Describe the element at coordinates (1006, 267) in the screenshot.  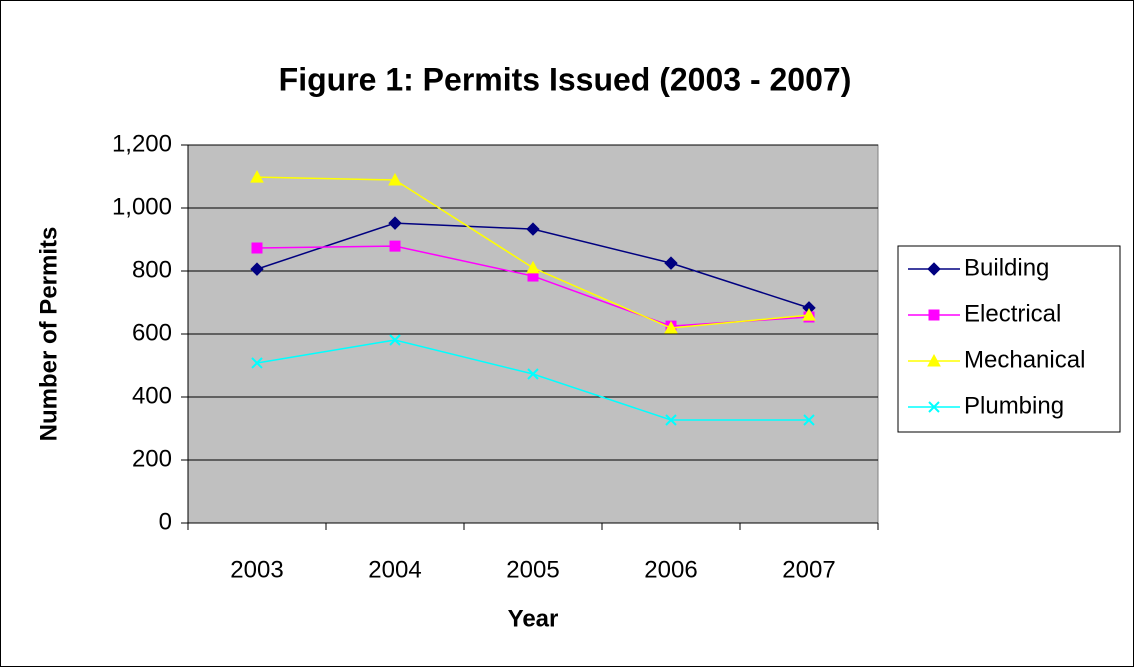
I see `legend-label: Building` at that location.